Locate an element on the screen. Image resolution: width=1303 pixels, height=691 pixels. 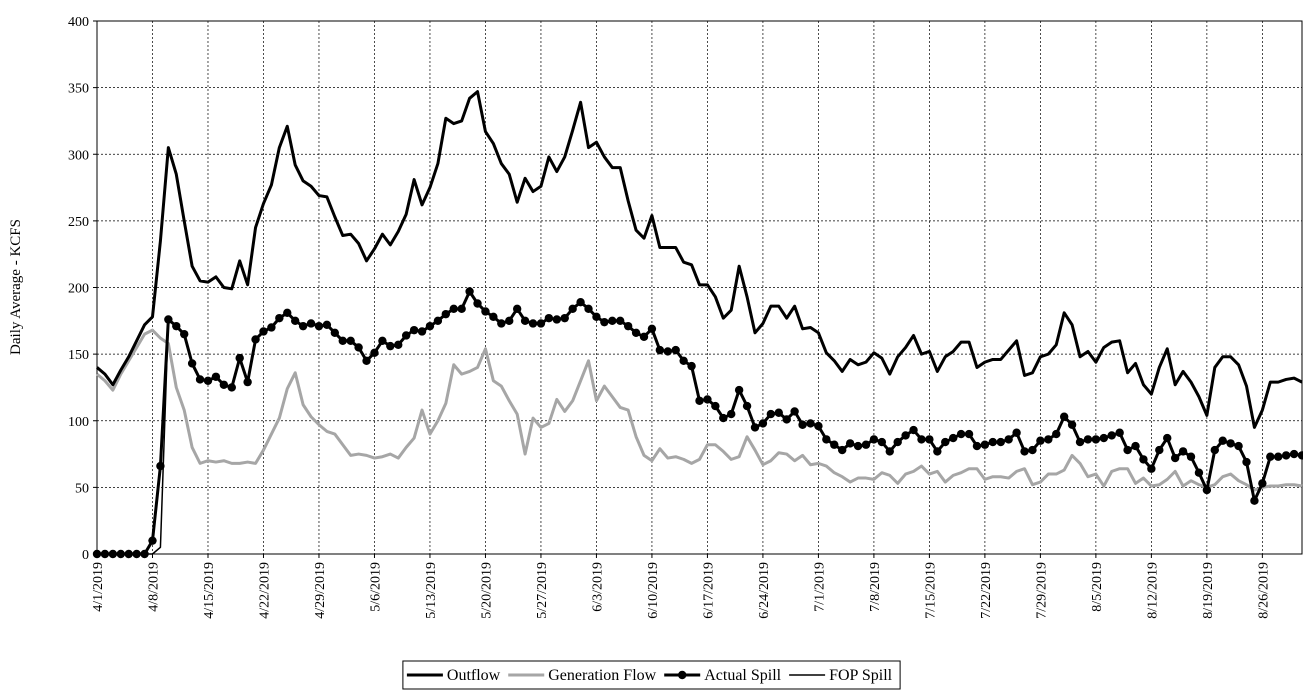
x-tick-label: 4/22/2019 is located at coordinates (264, 590).